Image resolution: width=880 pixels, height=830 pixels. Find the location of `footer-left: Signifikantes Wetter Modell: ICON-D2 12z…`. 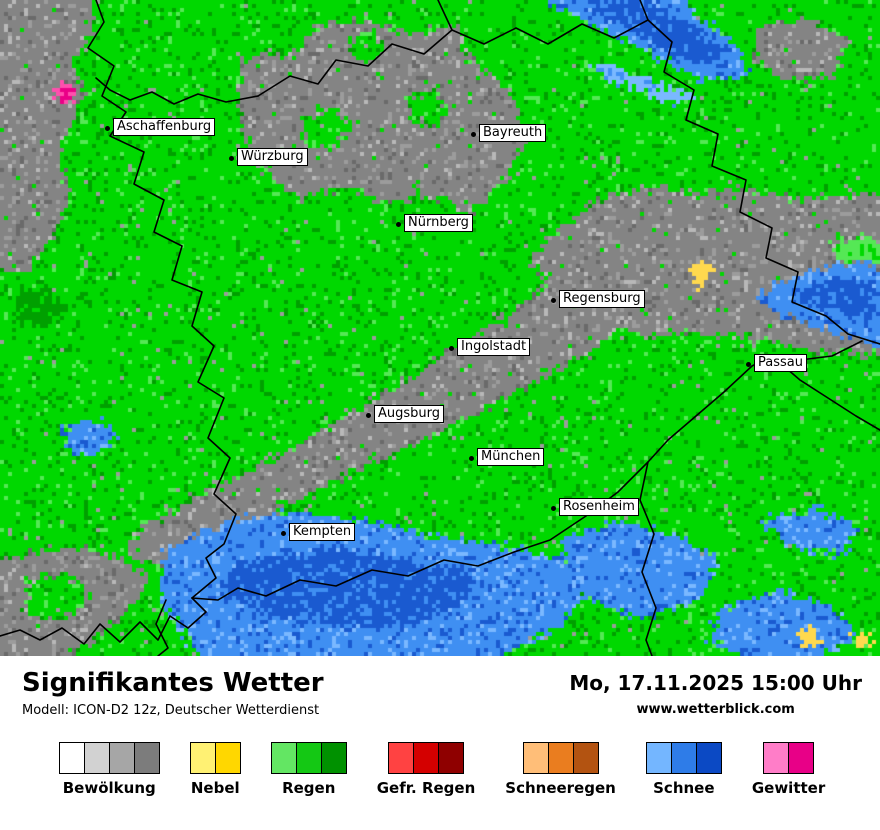

footer-left: Signifikantes Wetter Modell: ICON-D2 12z… is located at coordinates (173, 693).